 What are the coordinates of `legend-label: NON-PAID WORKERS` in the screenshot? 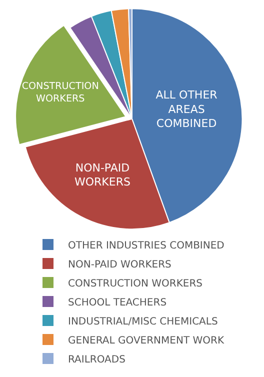 It's located at (120, 264).